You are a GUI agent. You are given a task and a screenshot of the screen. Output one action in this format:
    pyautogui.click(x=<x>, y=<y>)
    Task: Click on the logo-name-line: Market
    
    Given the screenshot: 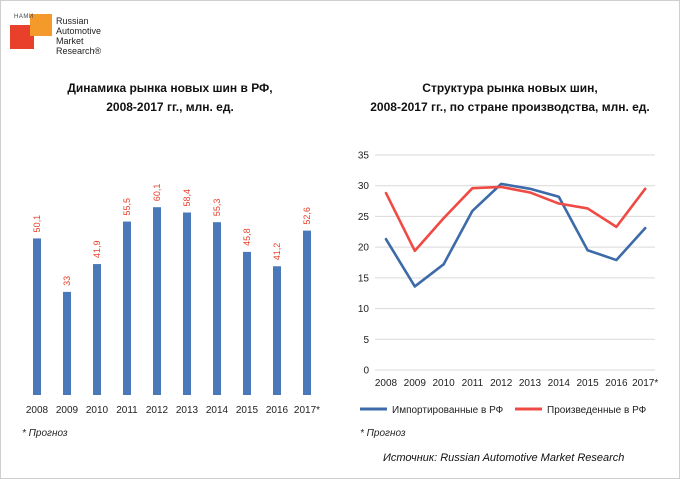 What is the action you would take?
    pyautogui.click(x=70, y=41)
    